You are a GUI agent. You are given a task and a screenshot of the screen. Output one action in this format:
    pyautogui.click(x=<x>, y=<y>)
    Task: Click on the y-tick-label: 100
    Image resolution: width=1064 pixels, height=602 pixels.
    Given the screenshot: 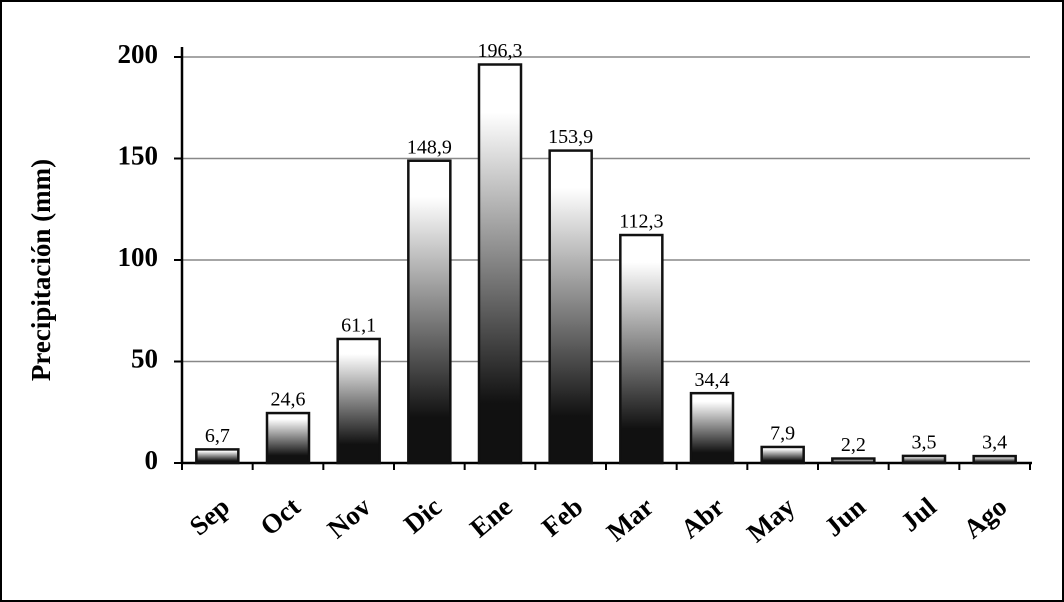 What is the action you would take?
    pyautogui.click(x=138, y=257)
    